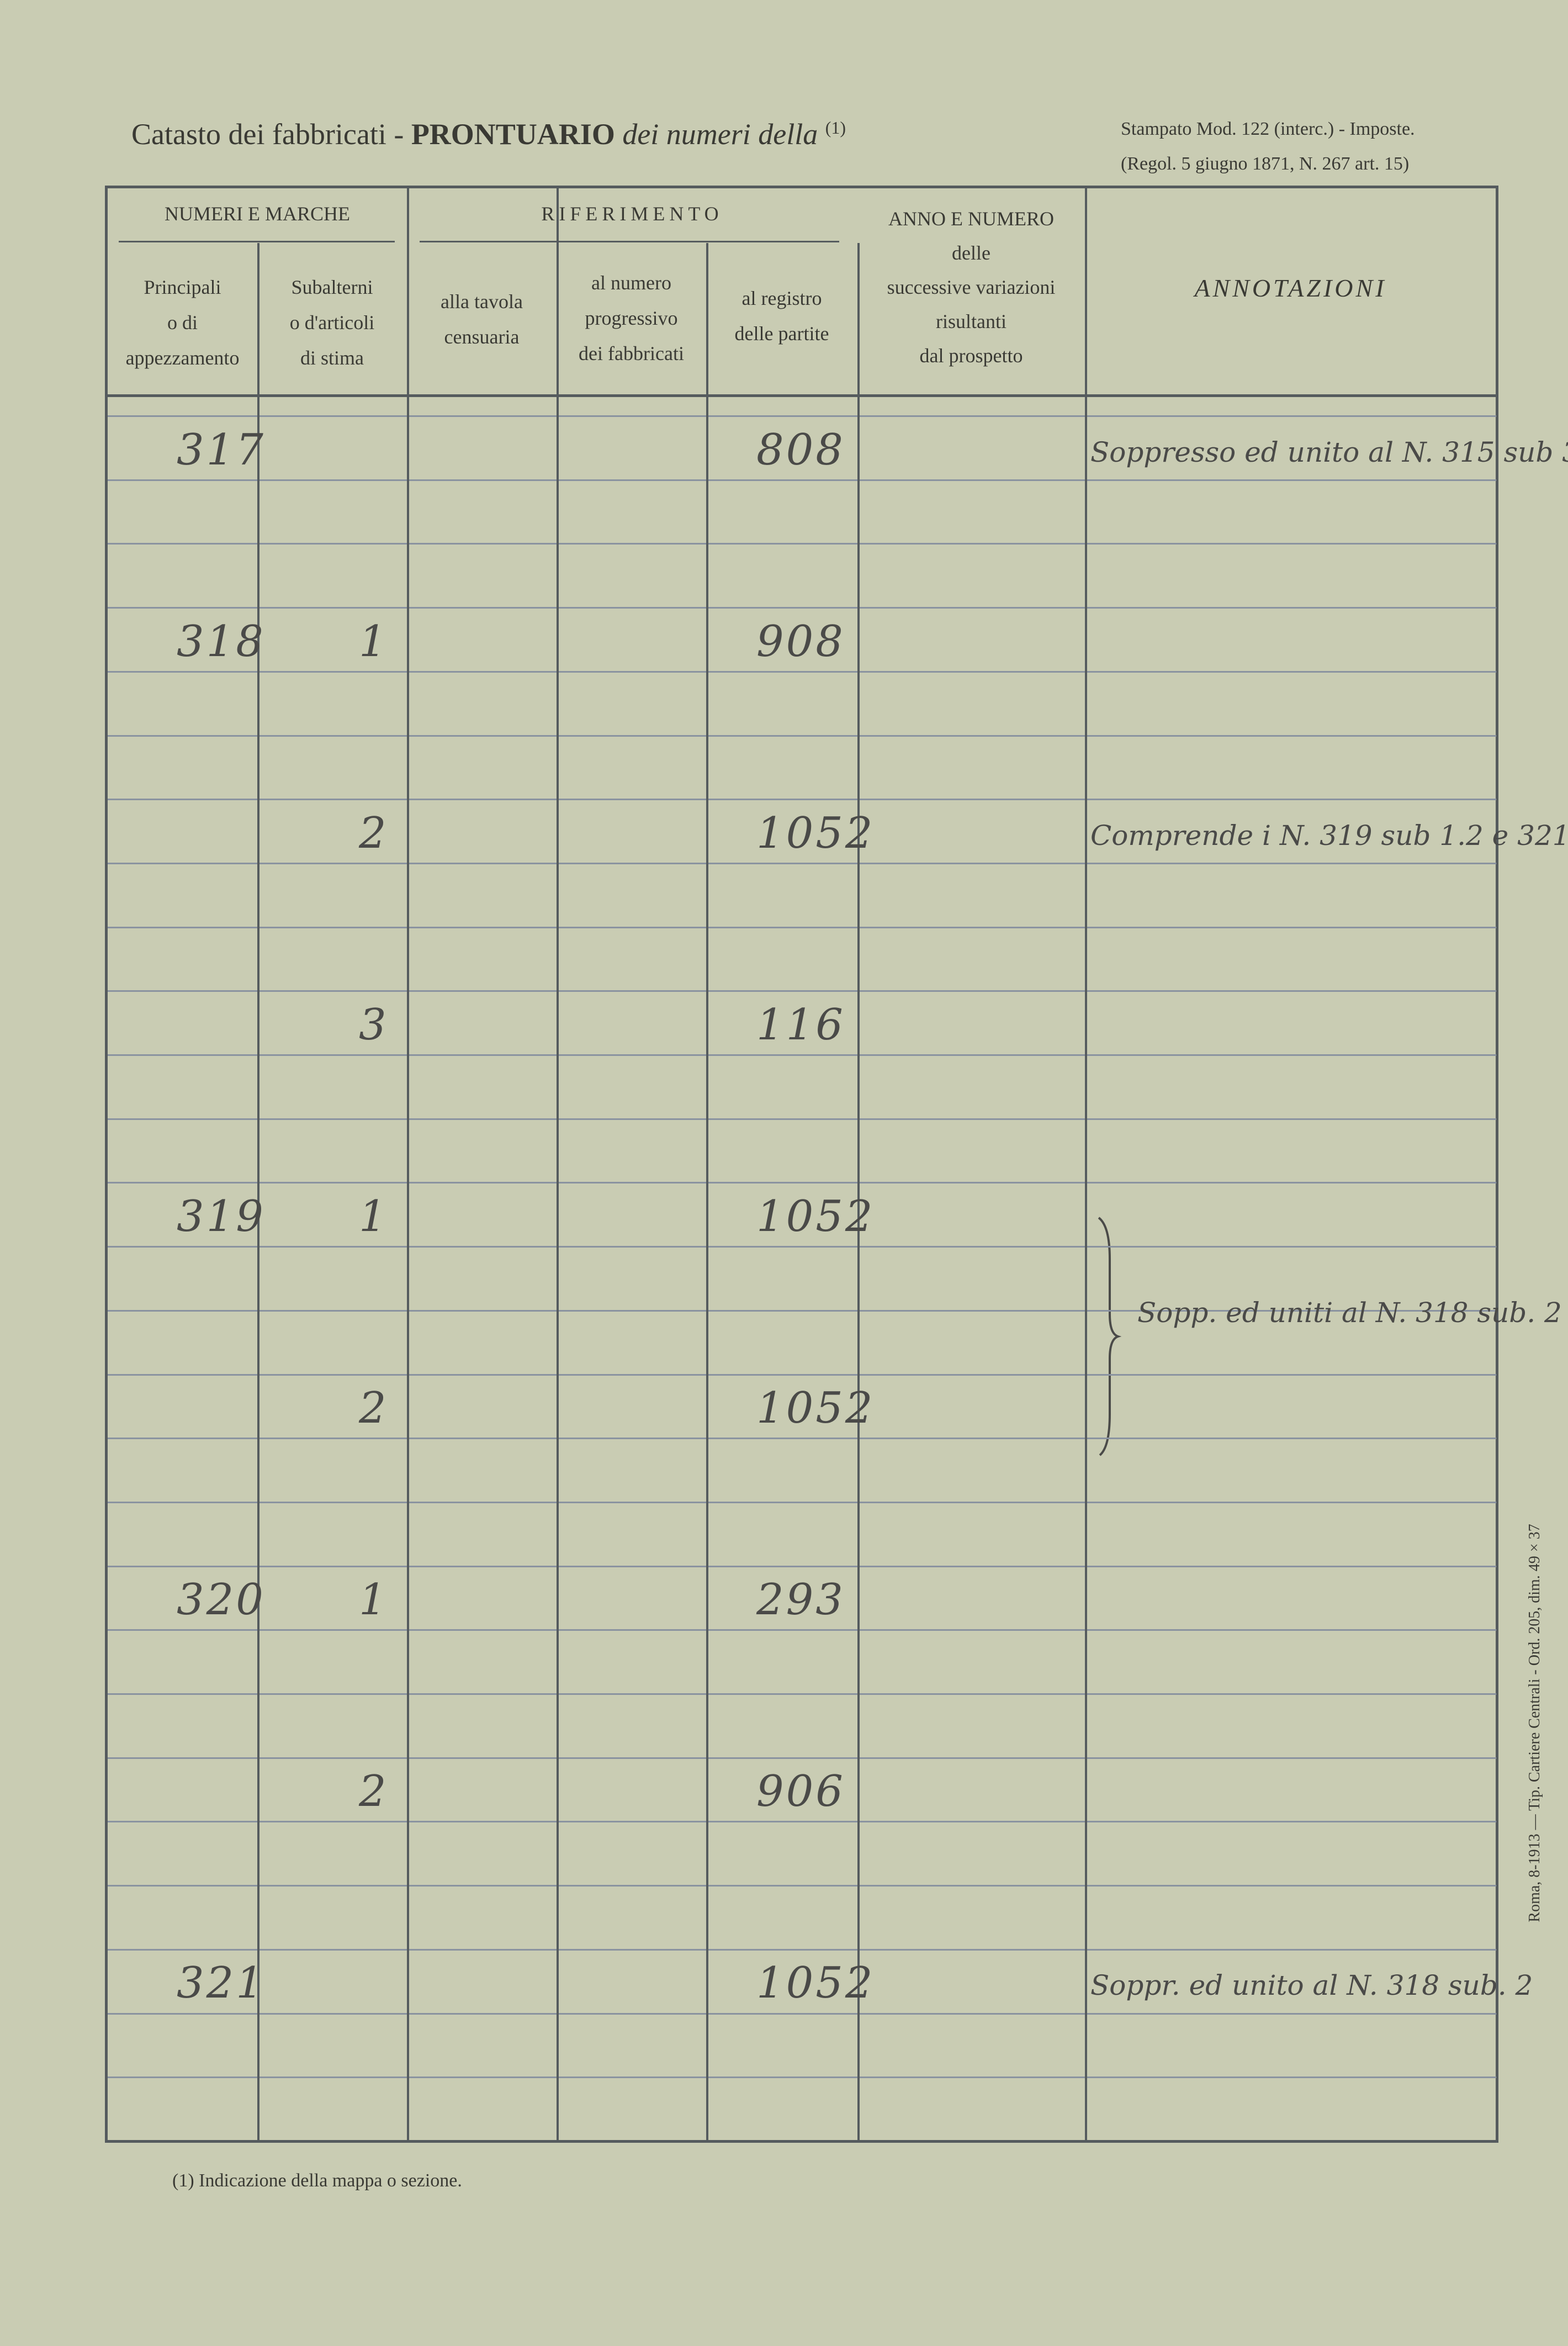  I want to click on footnote: (1) Indicazione della mappa o sezione., so click(317, 2181).